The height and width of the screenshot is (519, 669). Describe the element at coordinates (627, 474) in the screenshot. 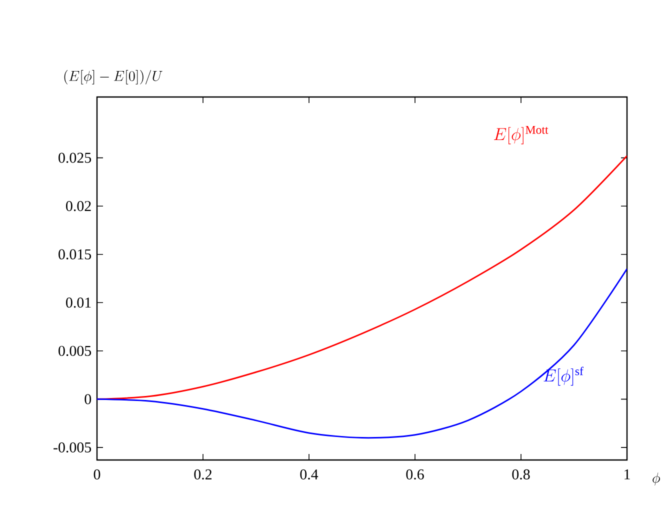

I see `x-tick-label: 1` at that location.